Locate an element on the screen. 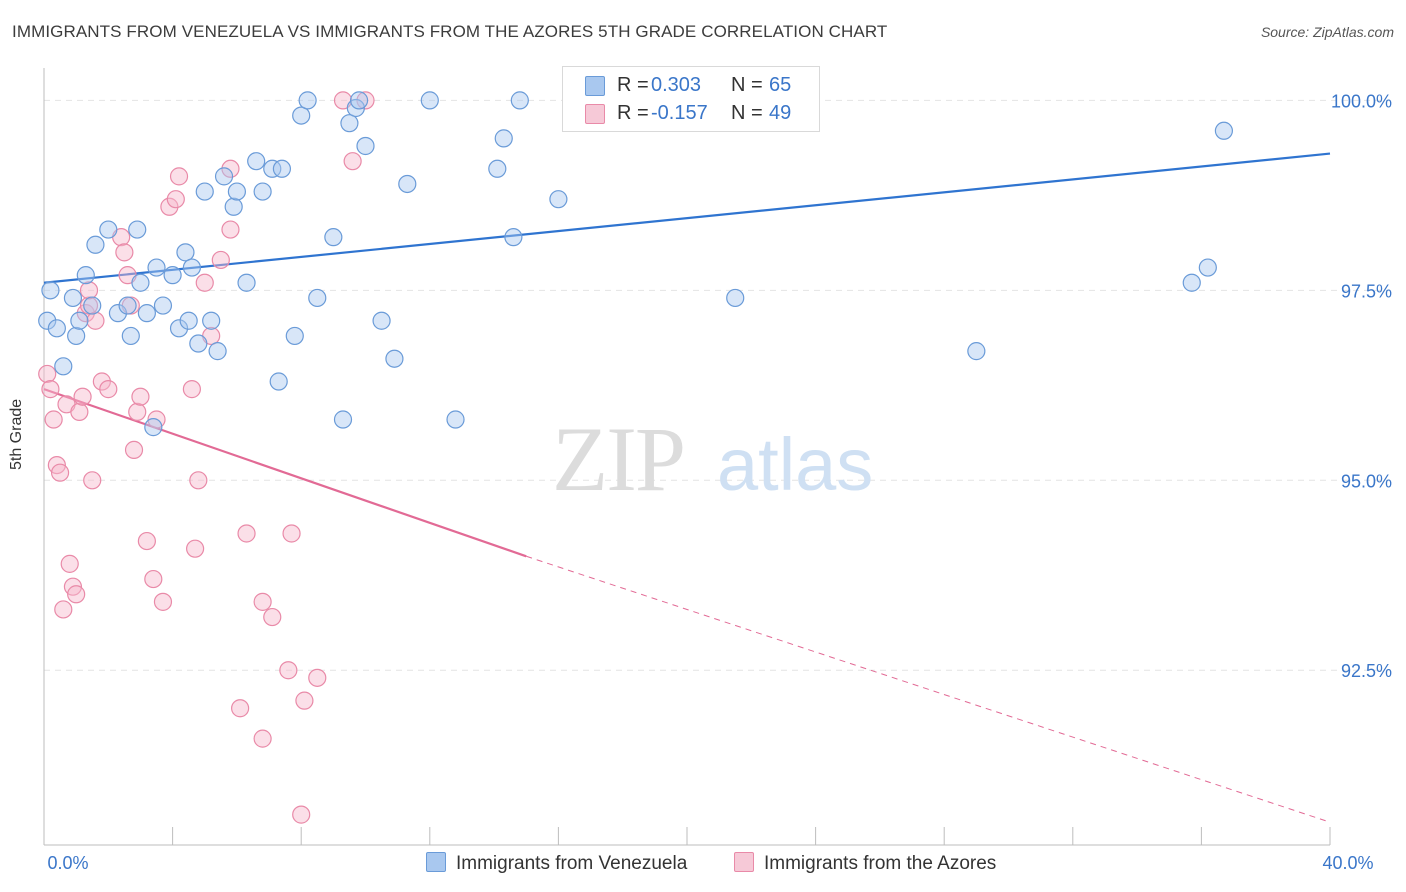 This screenshot has width=1406, height=892. venezuela-swatch is located at coordinates (595, 86).